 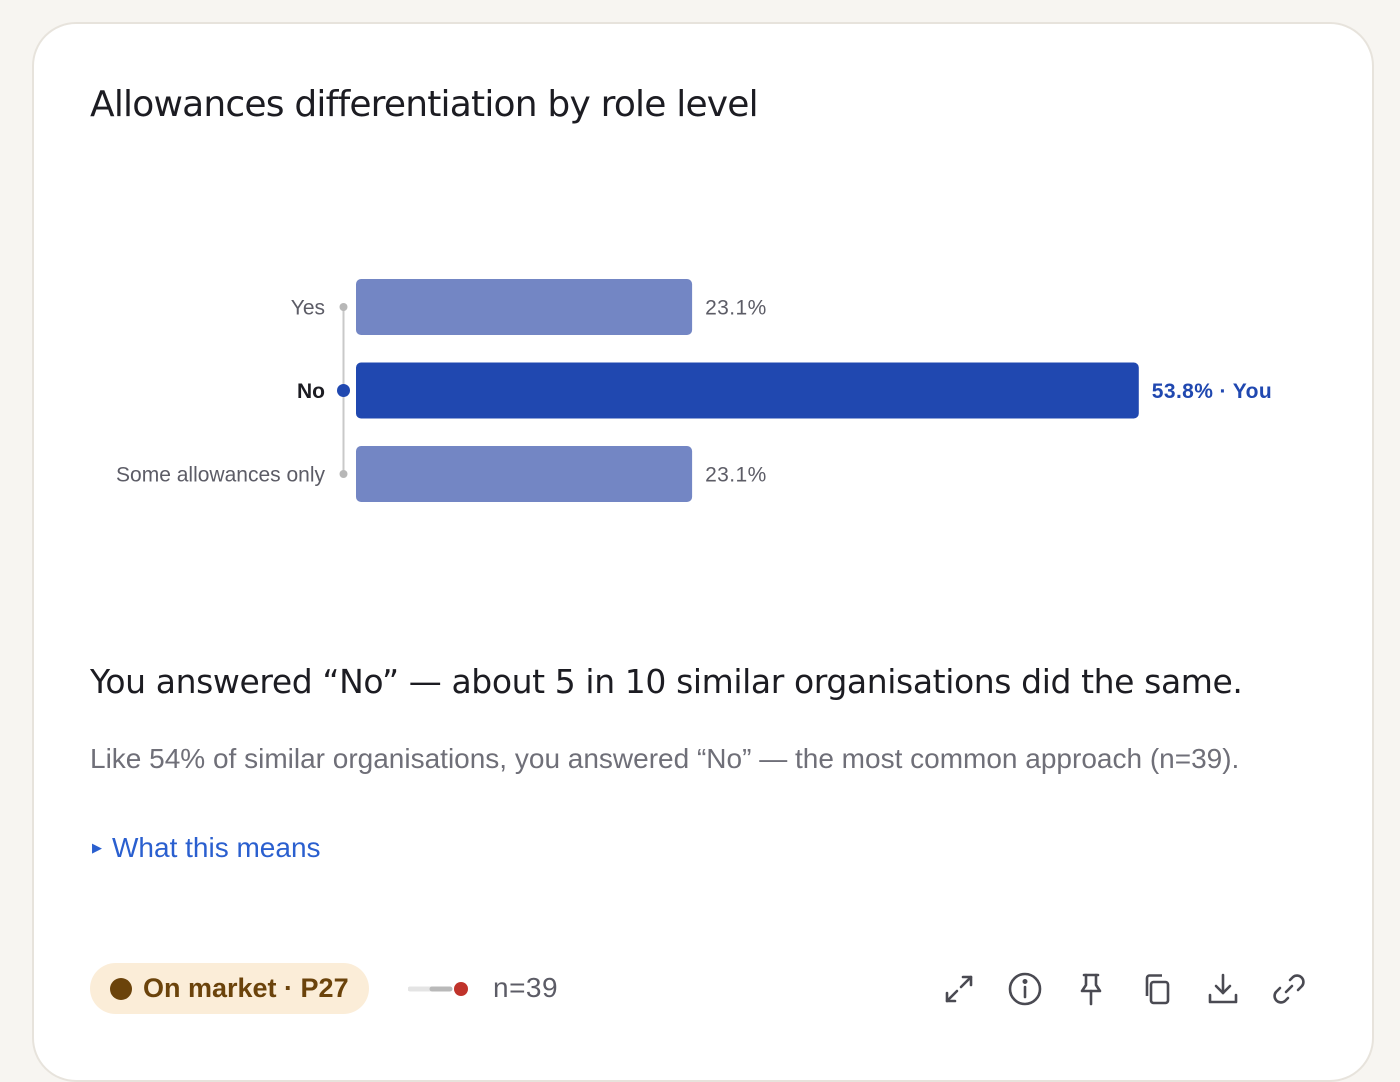 I want to click on category-label: Some allowances only, so click(x=220, y=475).